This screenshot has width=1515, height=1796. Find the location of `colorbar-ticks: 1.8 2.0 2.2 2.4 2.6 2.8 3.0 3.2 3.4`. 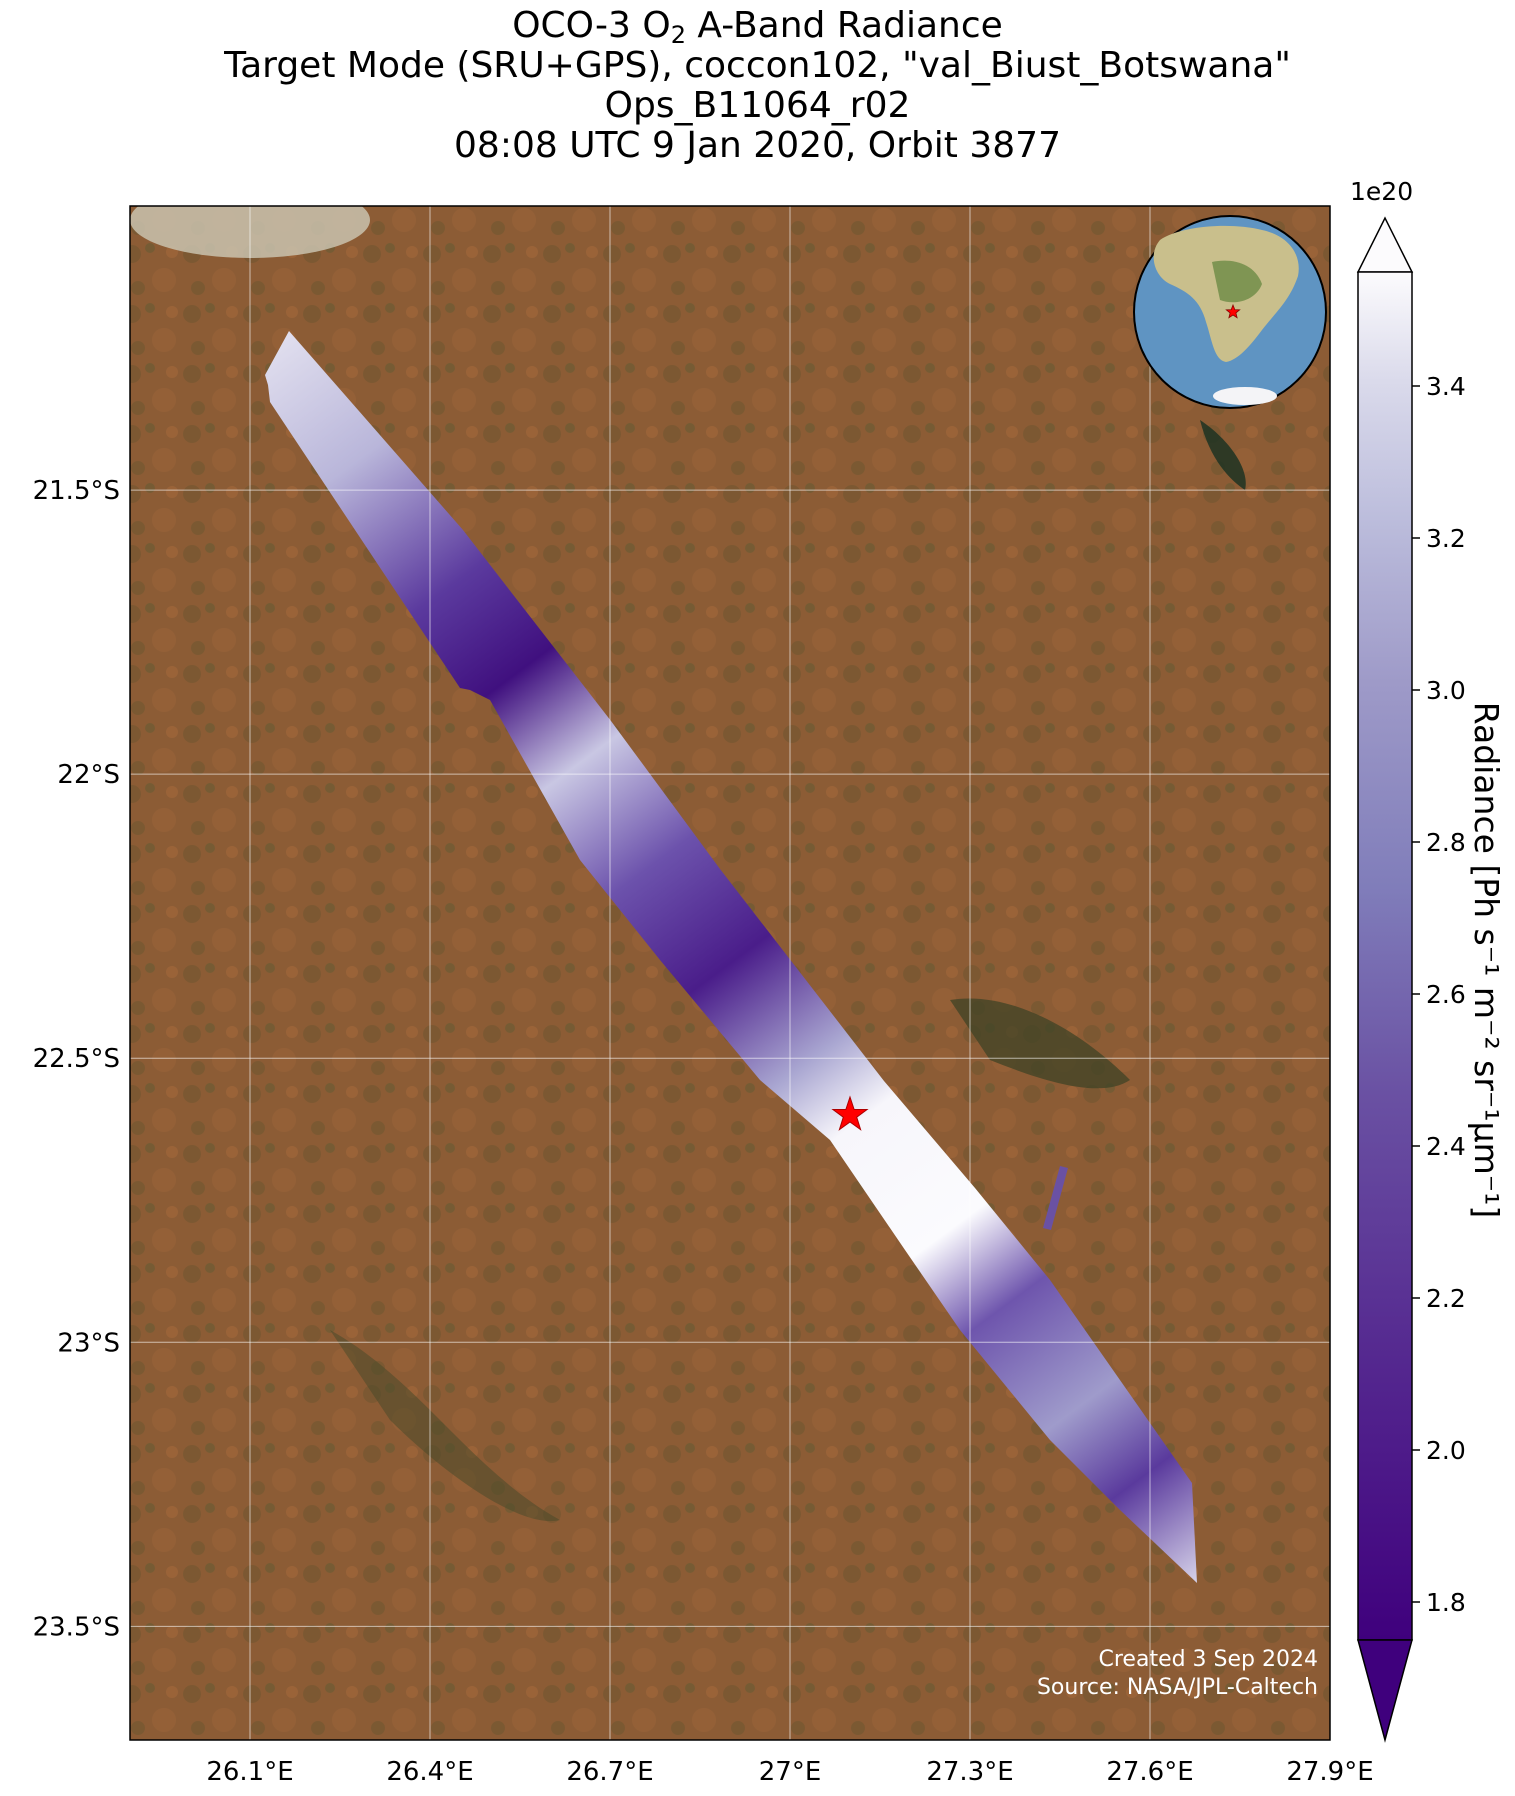

colorbar-ticks: 1.8 2.0 2.2 2.4 2.6 2.8 3.0 3.2 3.4 is located at coordinates (1439, 994).